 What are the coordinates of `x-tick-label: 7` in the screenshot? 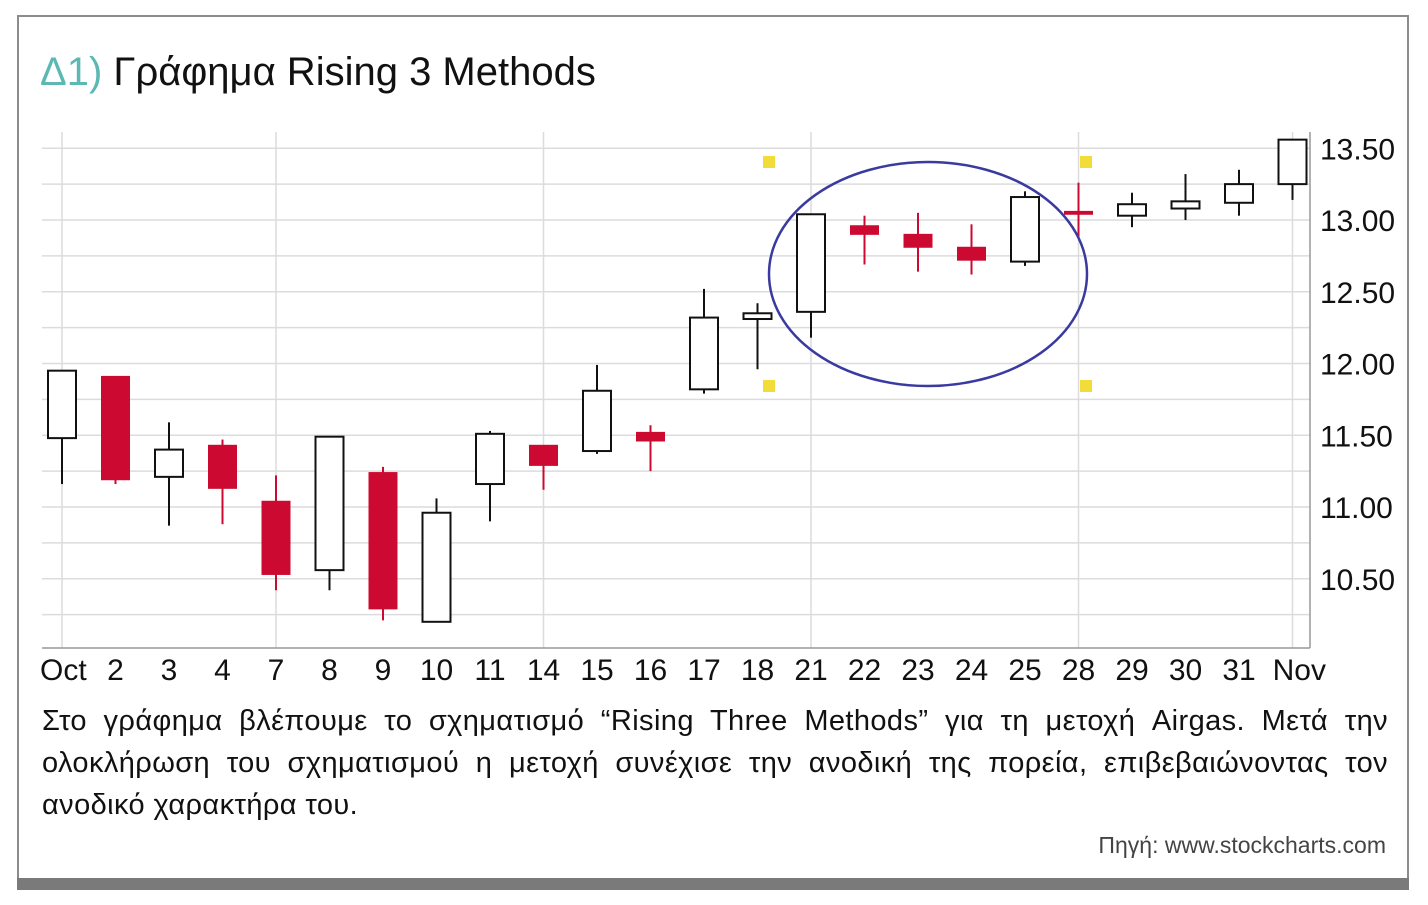 It's located at (276, 670).